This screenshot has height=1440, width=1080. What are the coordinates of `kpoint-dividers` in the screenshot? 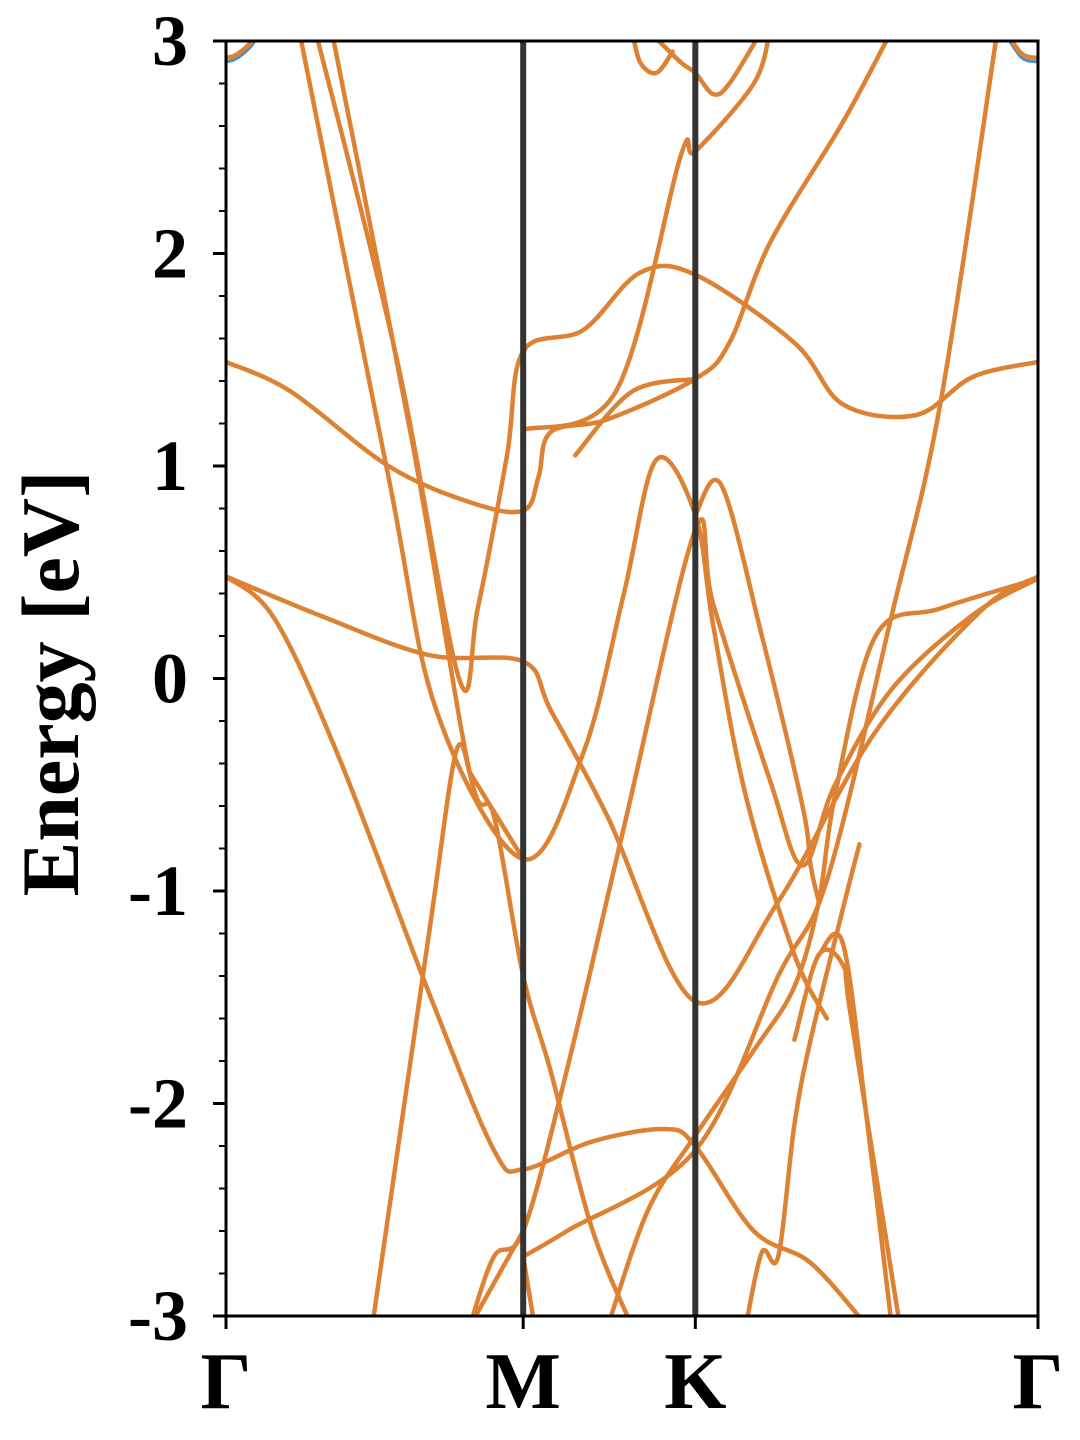 It's located at (609, 678).